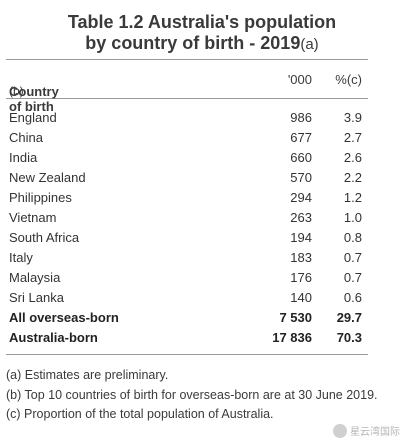  What do you see at coordinates (35, 277) in the screenshot?
I see `row-country: Malaysia` at bounding box center [35, 277].